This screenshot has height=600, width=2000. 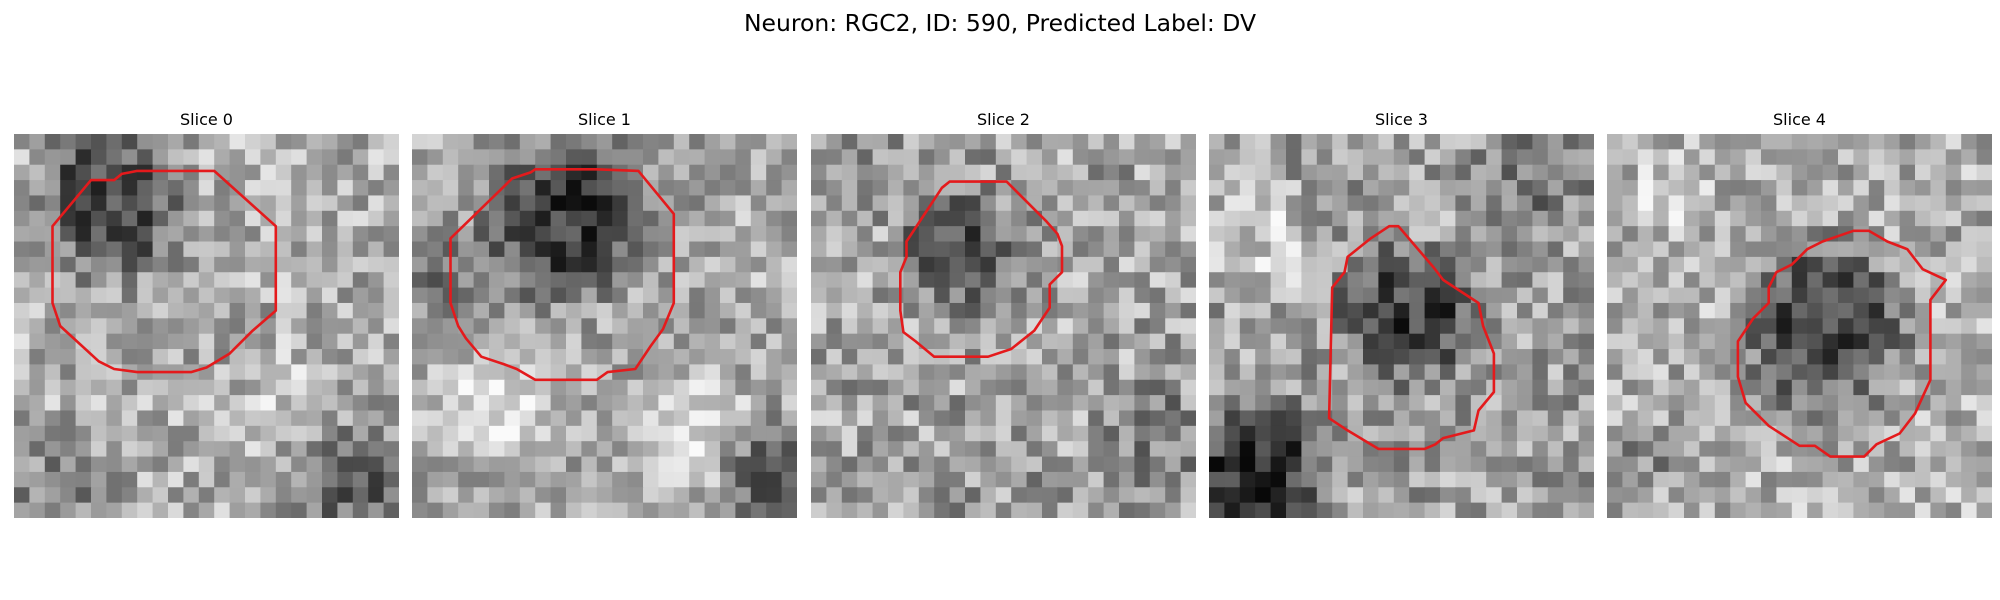 I want to click on slice-title-1: Slice 1, so click(x=604, y=119).